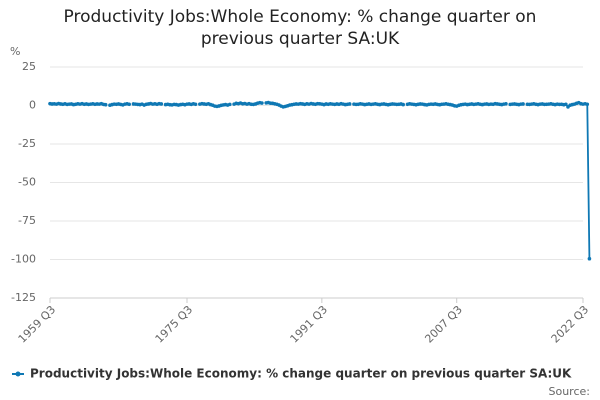  What do you see at coordinates (570, 391) in the screenshot?
I see `source: Source:` at bounding box center [570, 391].